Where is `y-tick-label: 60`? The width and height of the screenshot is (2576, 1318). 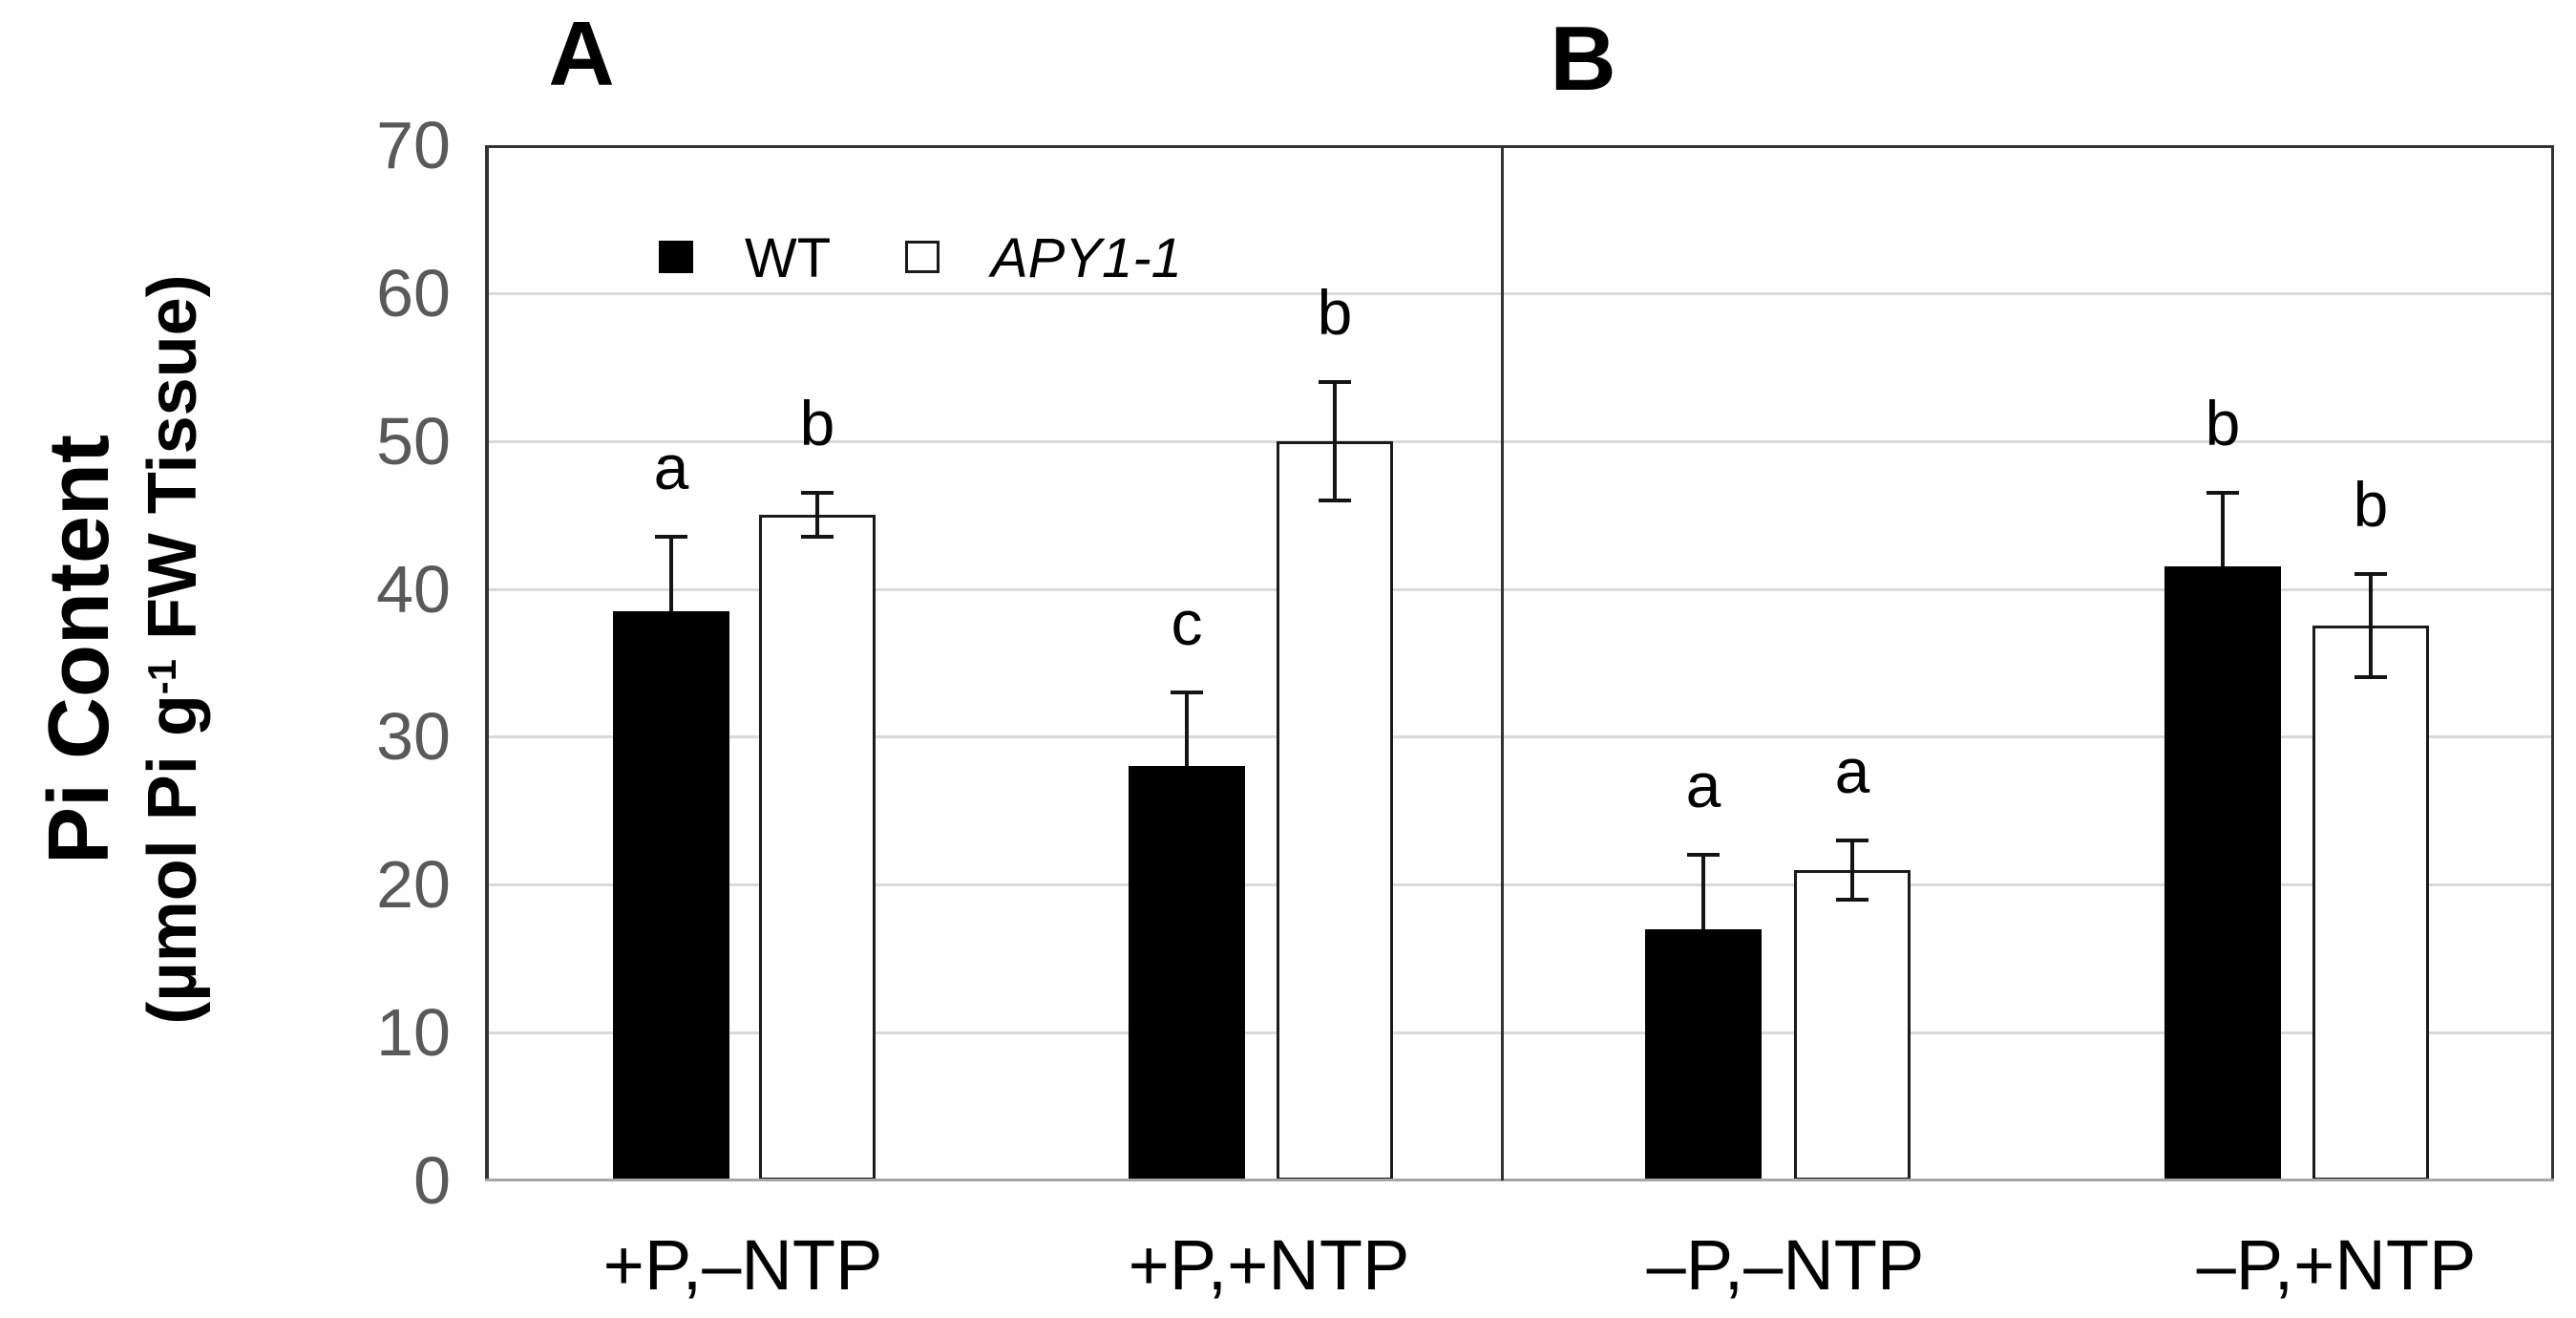 y-tick-label: 60 is located at coordinates (413, 292).